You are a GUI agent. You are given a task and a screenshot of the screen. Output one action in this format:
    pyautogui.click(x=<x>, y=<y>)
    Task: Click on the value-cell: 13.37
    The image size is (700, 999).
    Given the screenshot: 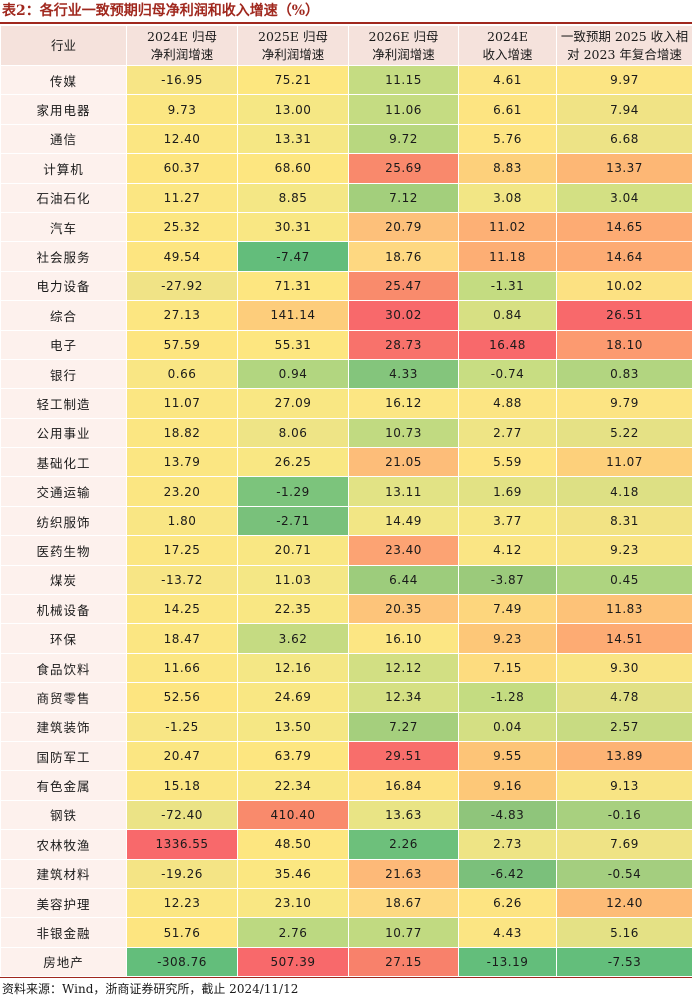 What is the action you would take?
    pyautogui.click(x=624, y=168)
    